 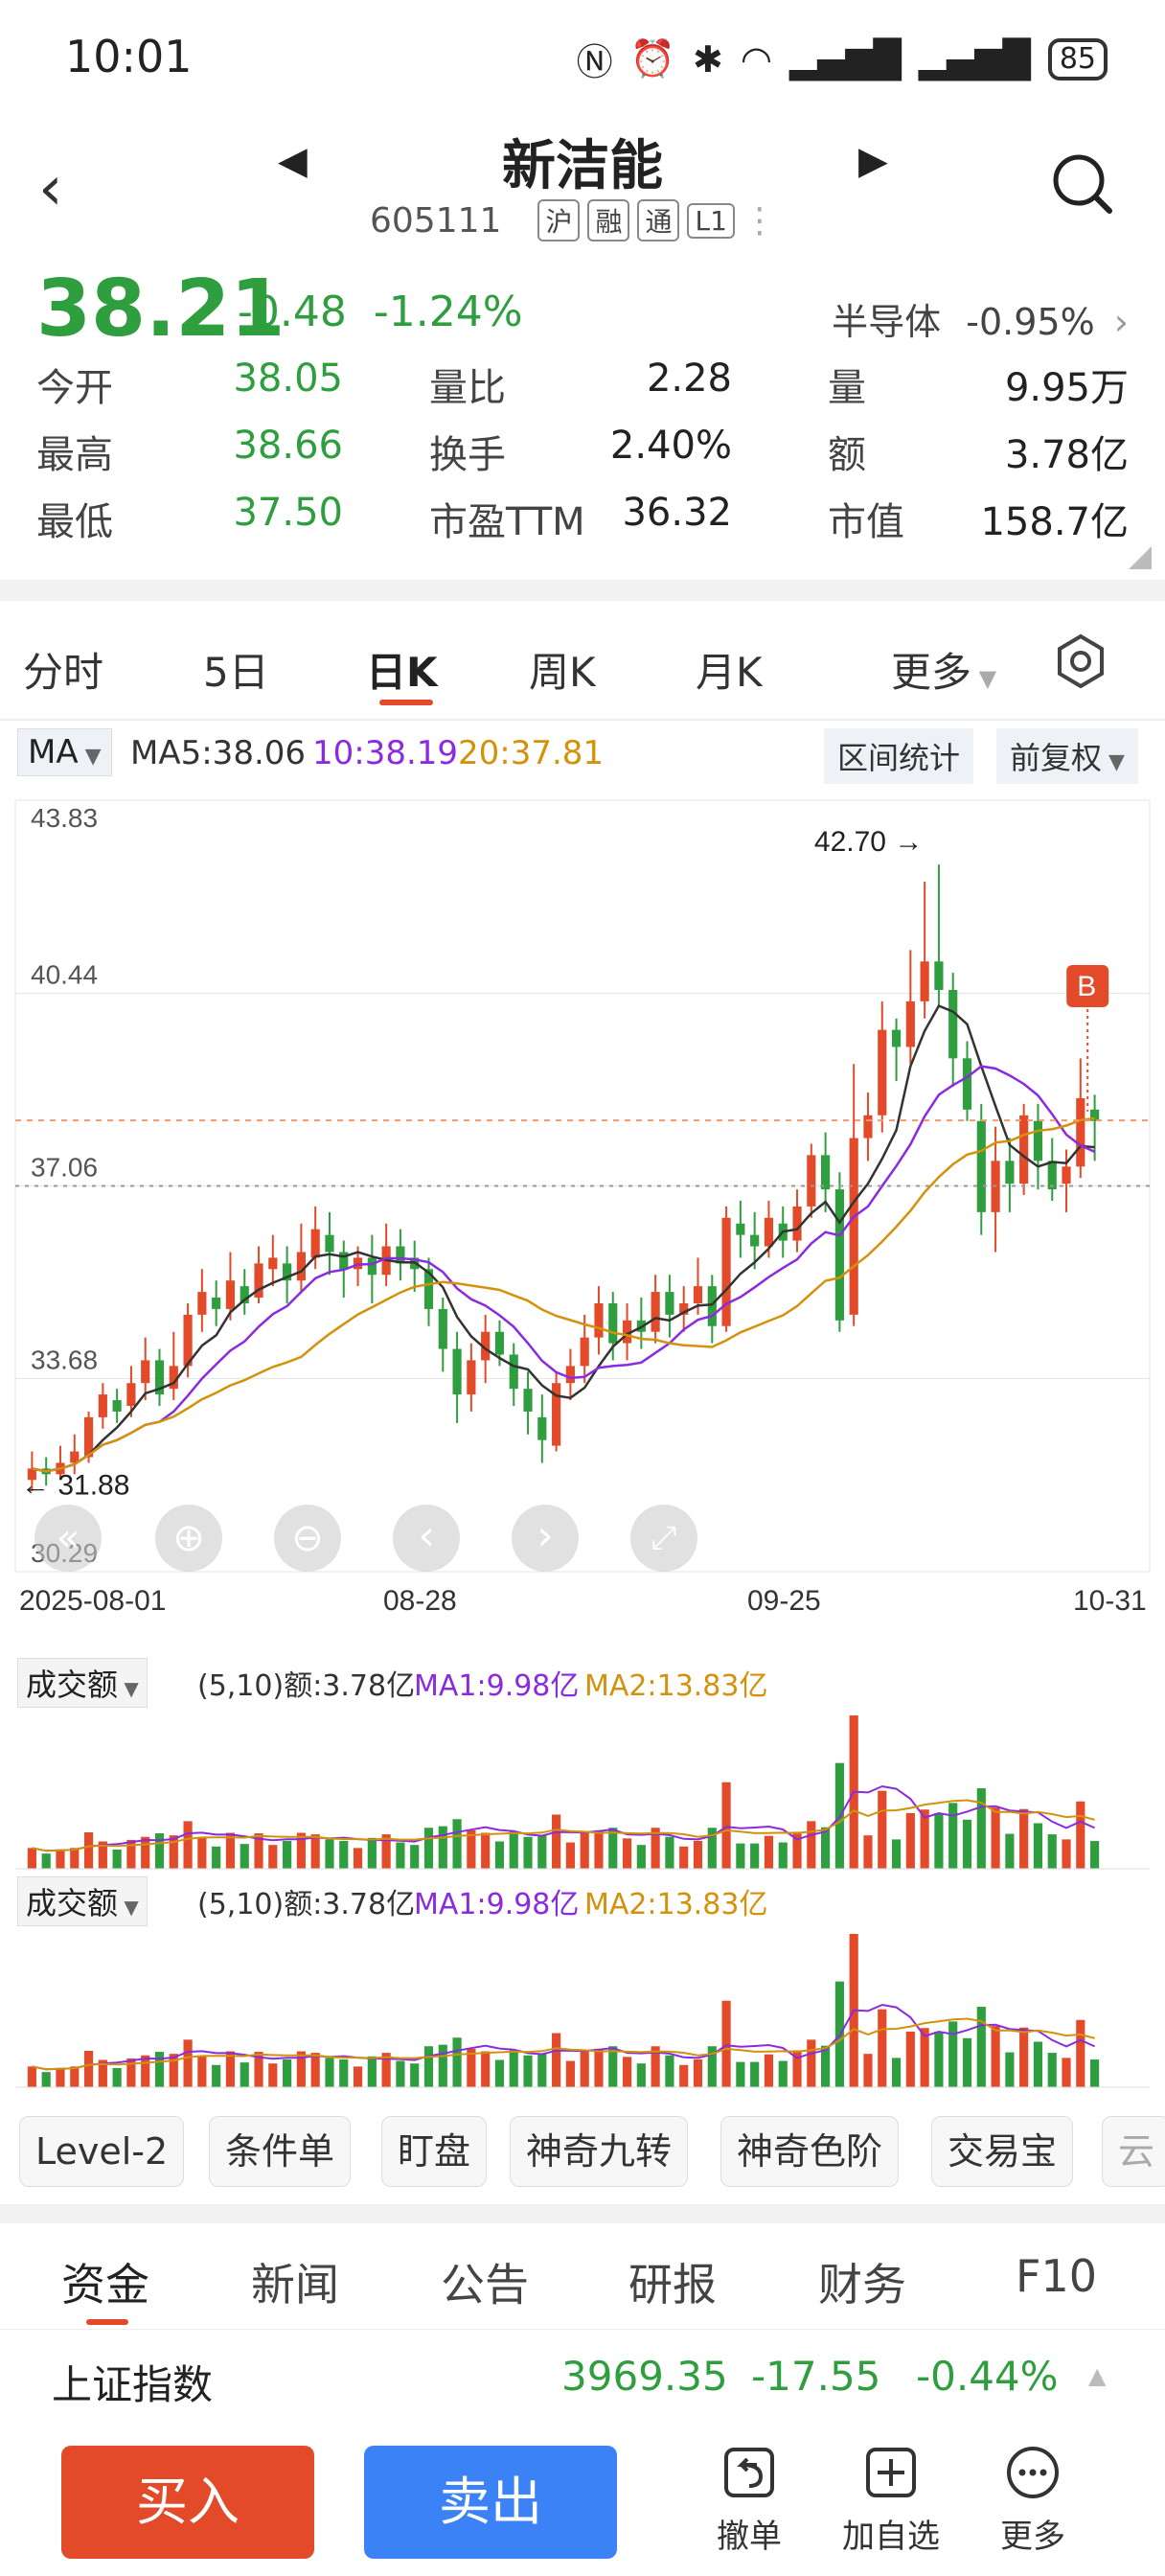 I want to click on more-button: 更多, so click(x=1033, y=2500).